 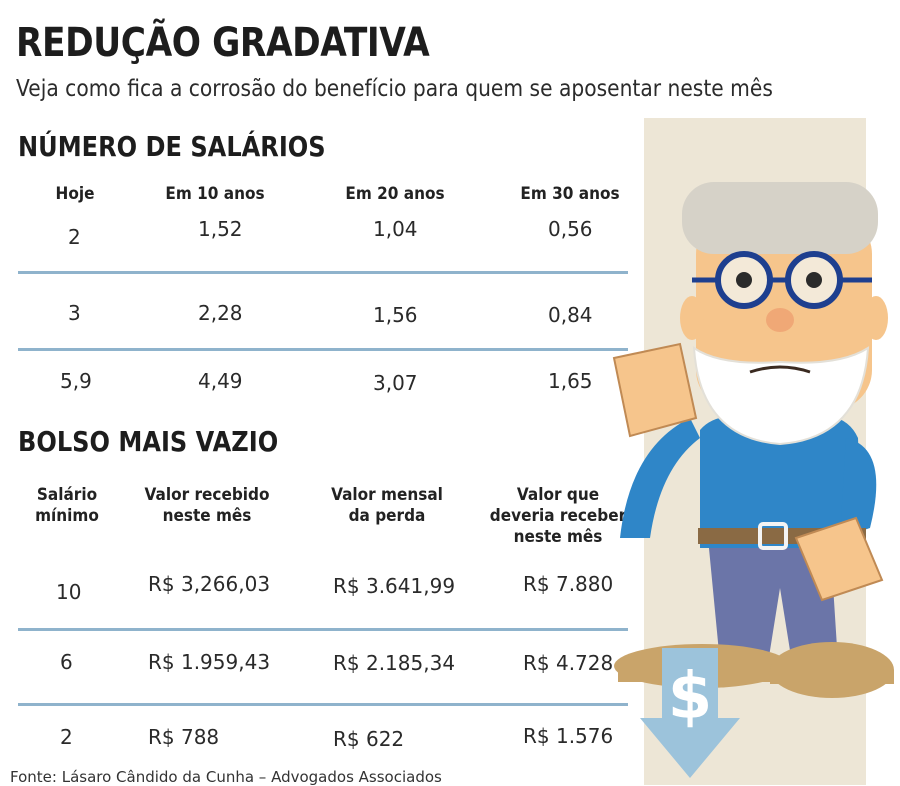 I want to click on table-cell: 3,07, so click(x=395, y=383).